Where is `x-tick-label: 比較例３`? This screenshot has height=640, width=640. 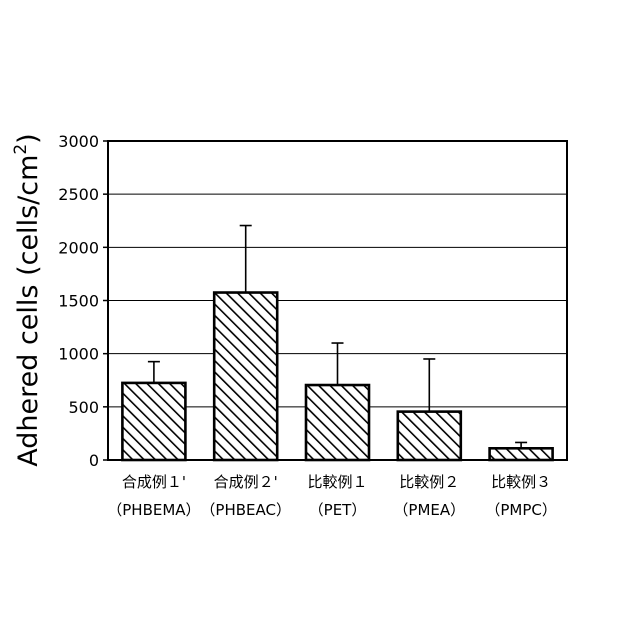
x-tick-label: 比較例３ is located at coordinates (521, 482).